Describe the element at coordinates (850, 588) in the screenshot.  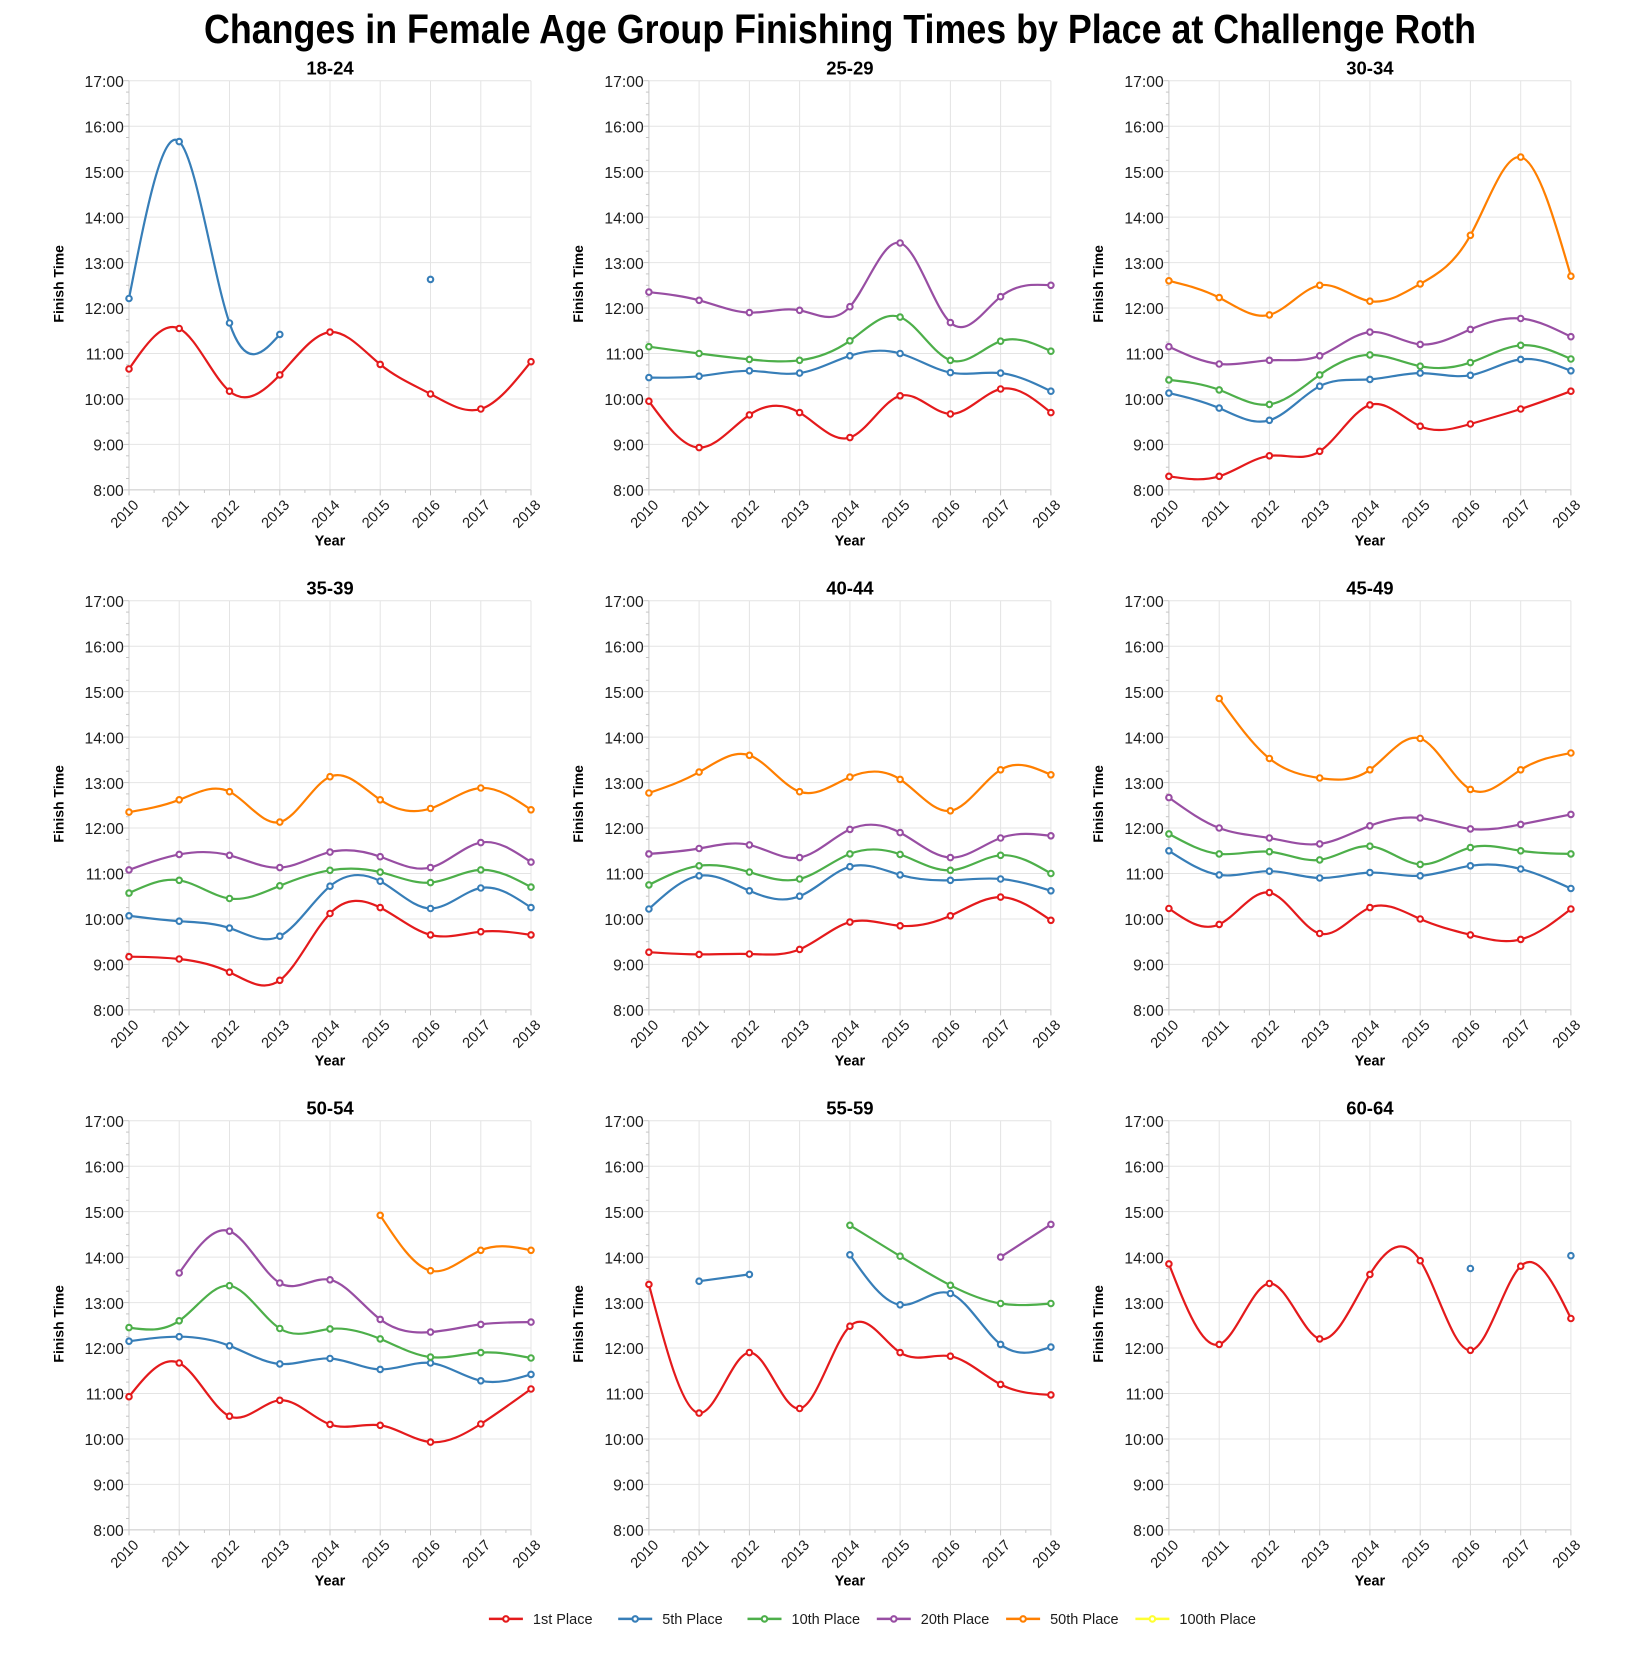
I see `svg-text: 40-44` at that location.